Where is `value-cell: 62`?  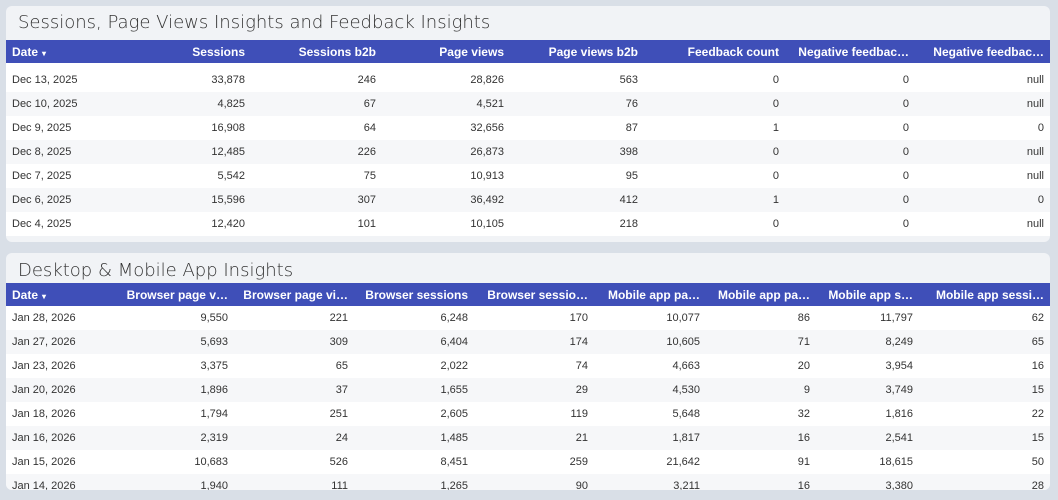 value-cell: 62 is located at coordinates (984, 318).